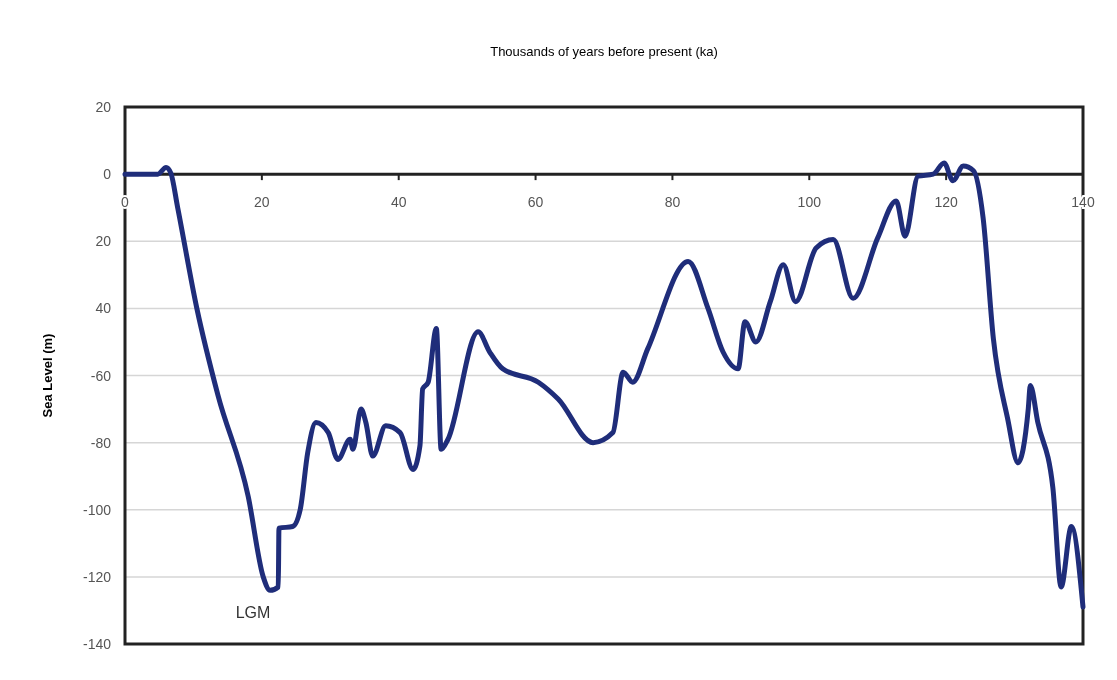  What do you see at coordinates (101, 375) in the screenshot?
I see `y-tick-label: -60` at bounding box center [101, 375].